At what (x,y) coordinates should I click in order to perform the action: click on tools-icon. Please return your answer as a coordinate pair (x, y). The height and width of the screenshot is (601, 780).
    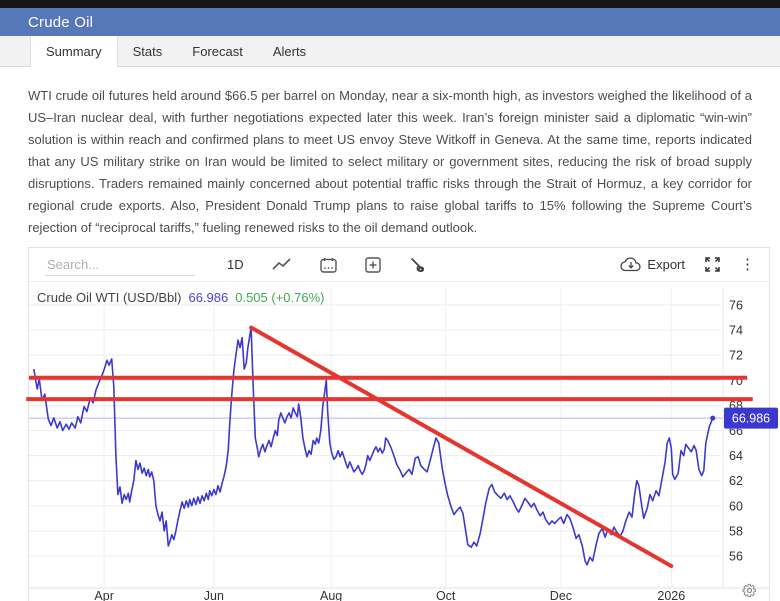
    Looking at the image, I should click on (417, 265).